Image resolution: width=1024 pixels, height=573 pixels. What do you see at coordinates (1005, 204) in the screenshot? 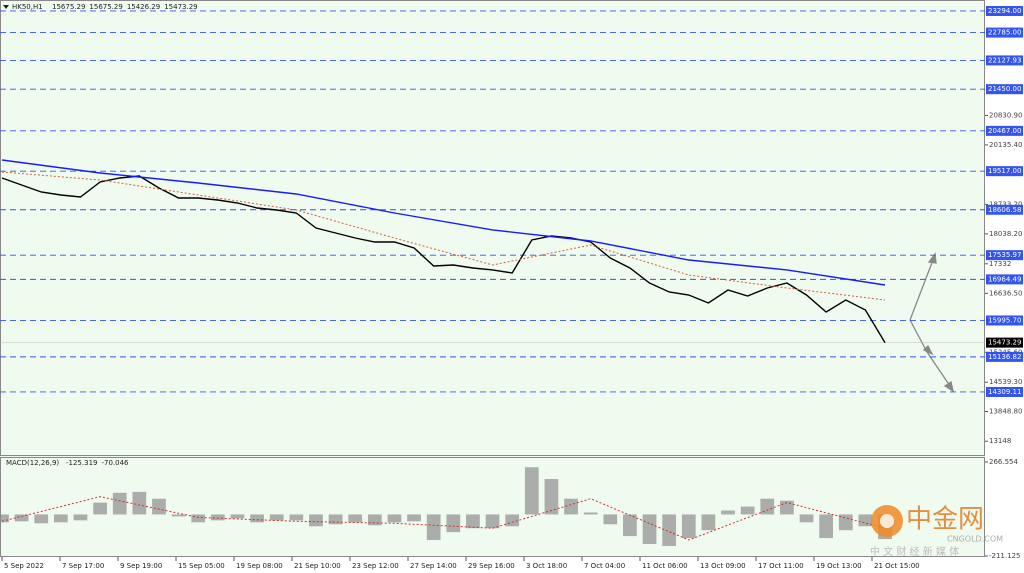
I see `y-tick-label: 18733.20` at bounding box center [1005, 204].